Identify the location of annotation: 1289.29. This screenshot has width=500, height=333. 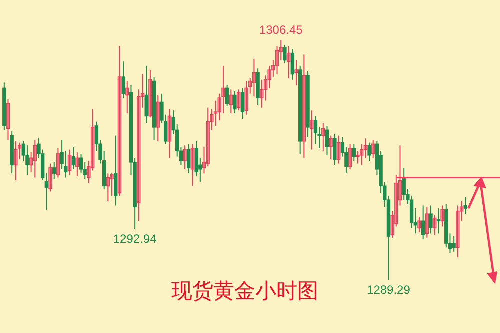
(389, 290).